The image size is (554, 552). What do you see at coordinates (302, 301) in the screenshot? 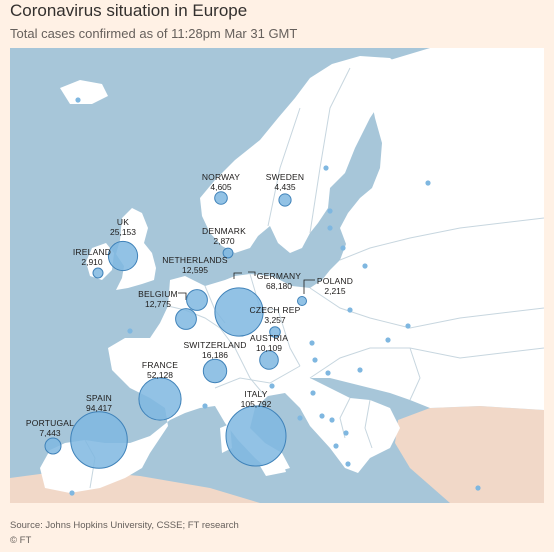
I see `bubble-poland` at bounding box center [302, 301].